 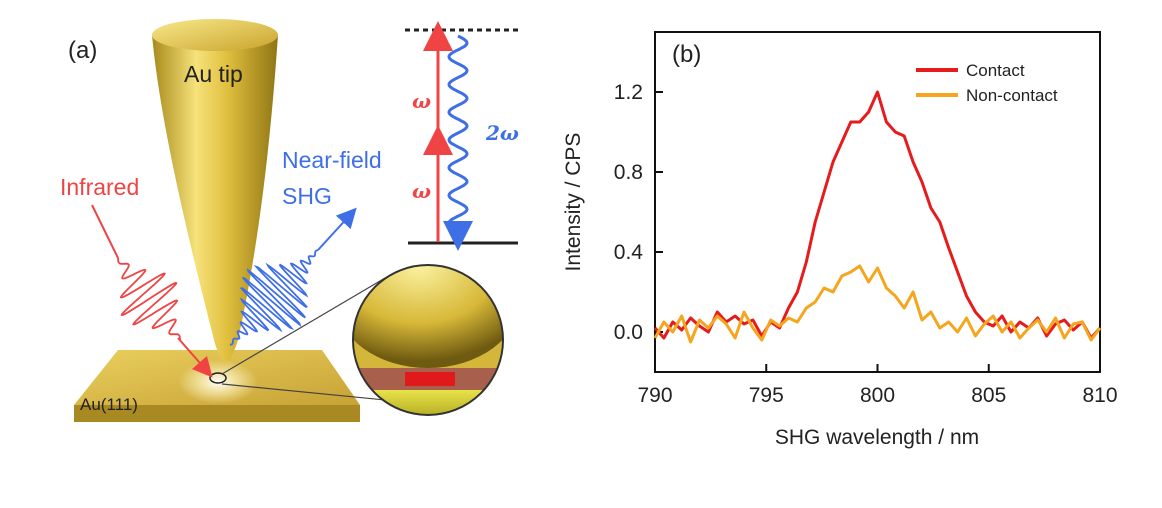 I want to click on energy-diagram: ω ω 2ω, so click(x=462, y=136).